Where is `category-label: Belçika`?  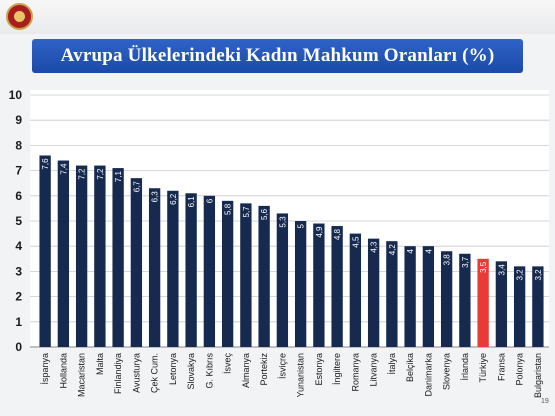
category-label: Belçika is located at coordinates (410, 367).